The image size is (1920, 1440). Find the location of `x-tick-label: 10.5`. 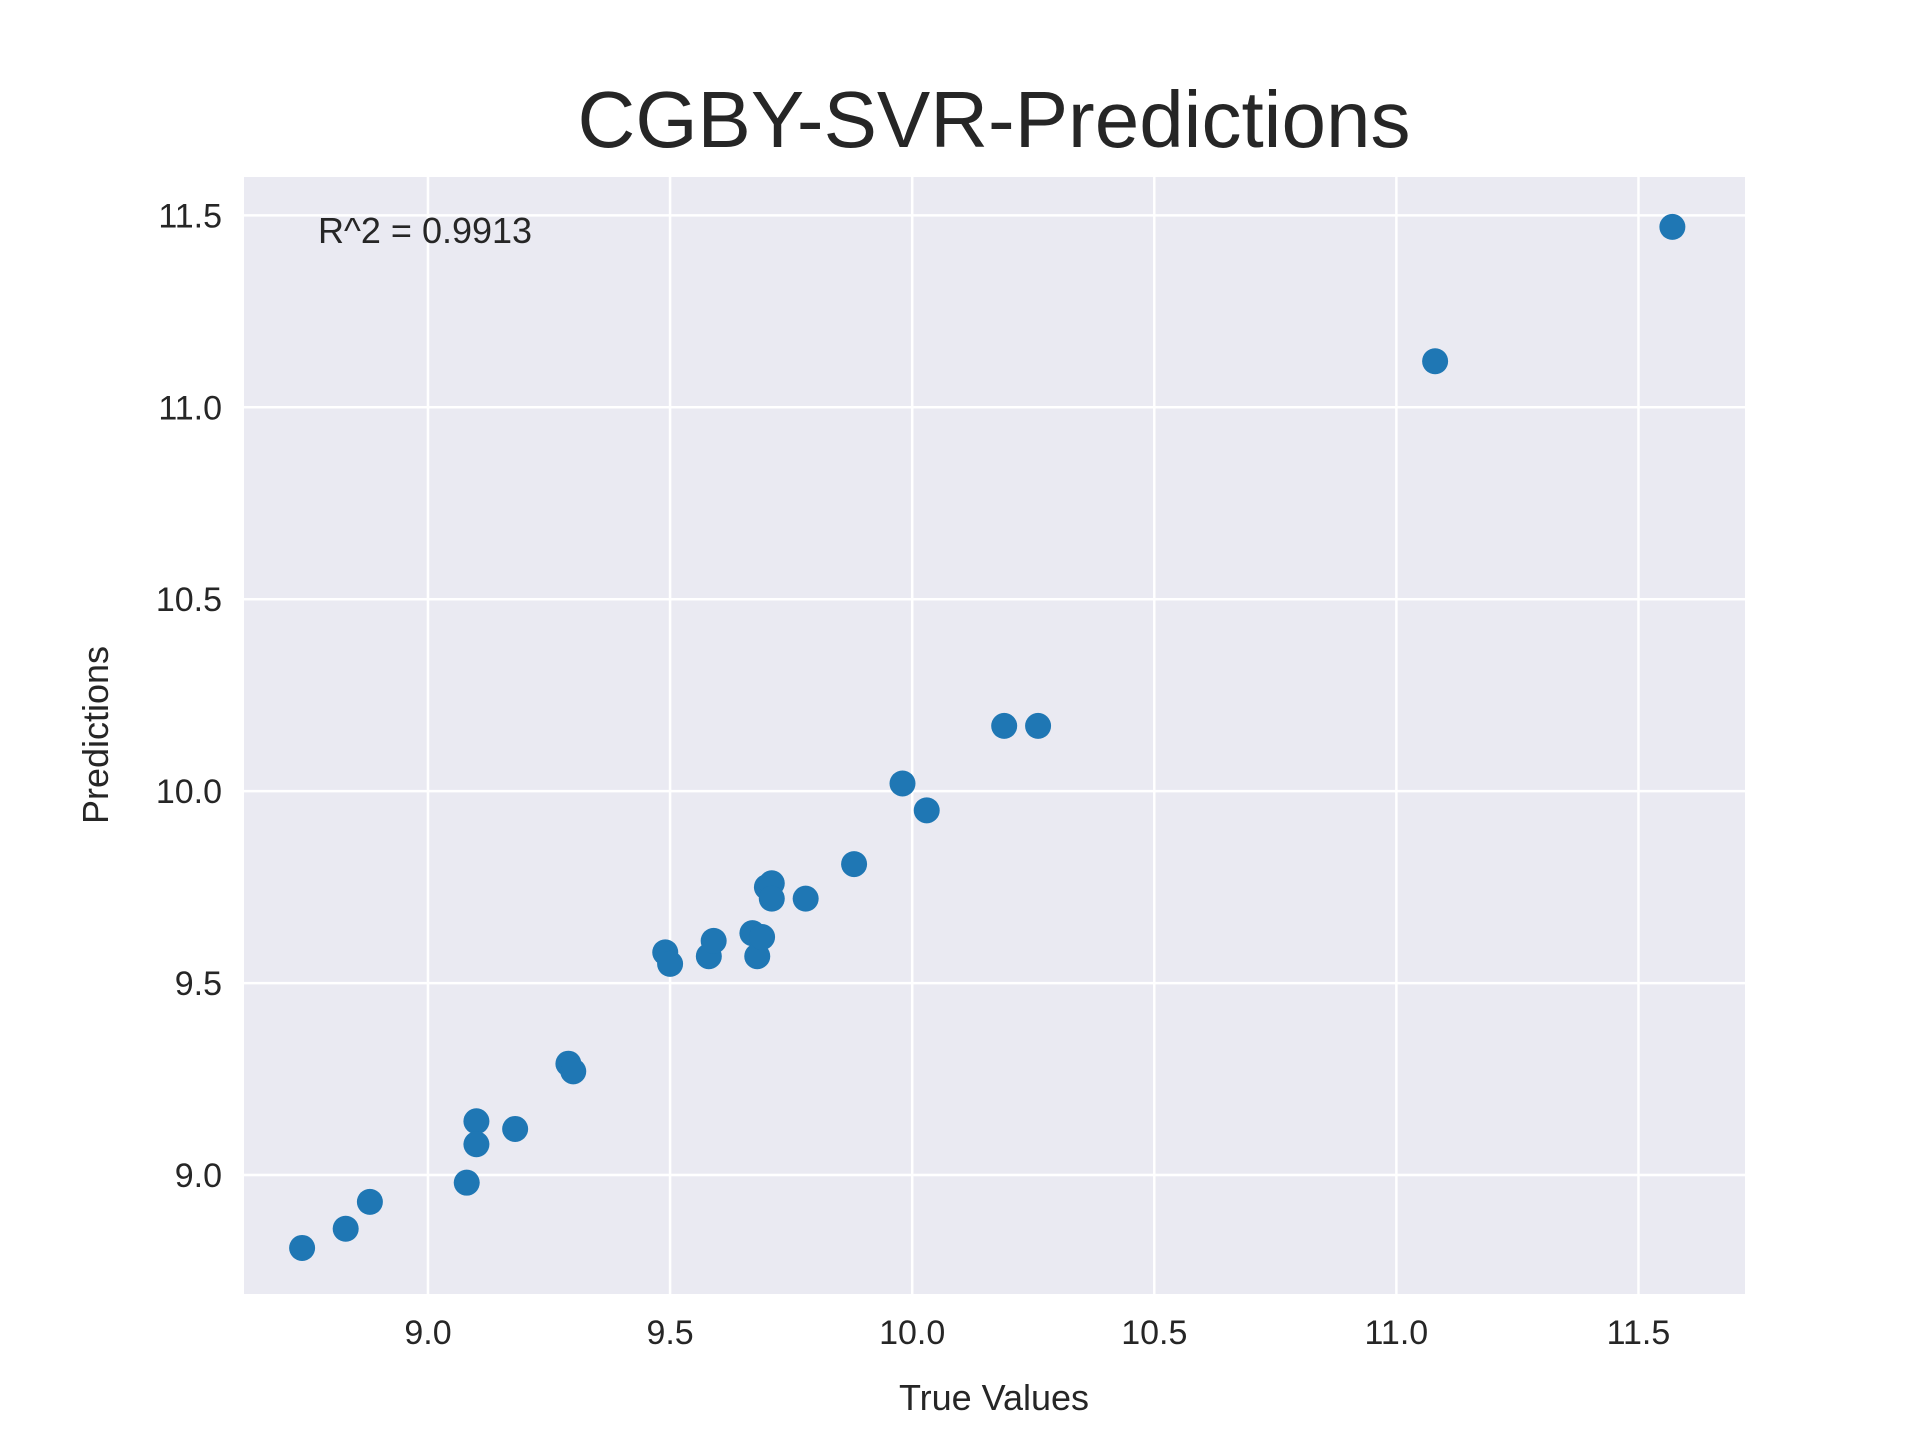

x-tick-label: 10.5 is located at coordinates (1154, 1333).